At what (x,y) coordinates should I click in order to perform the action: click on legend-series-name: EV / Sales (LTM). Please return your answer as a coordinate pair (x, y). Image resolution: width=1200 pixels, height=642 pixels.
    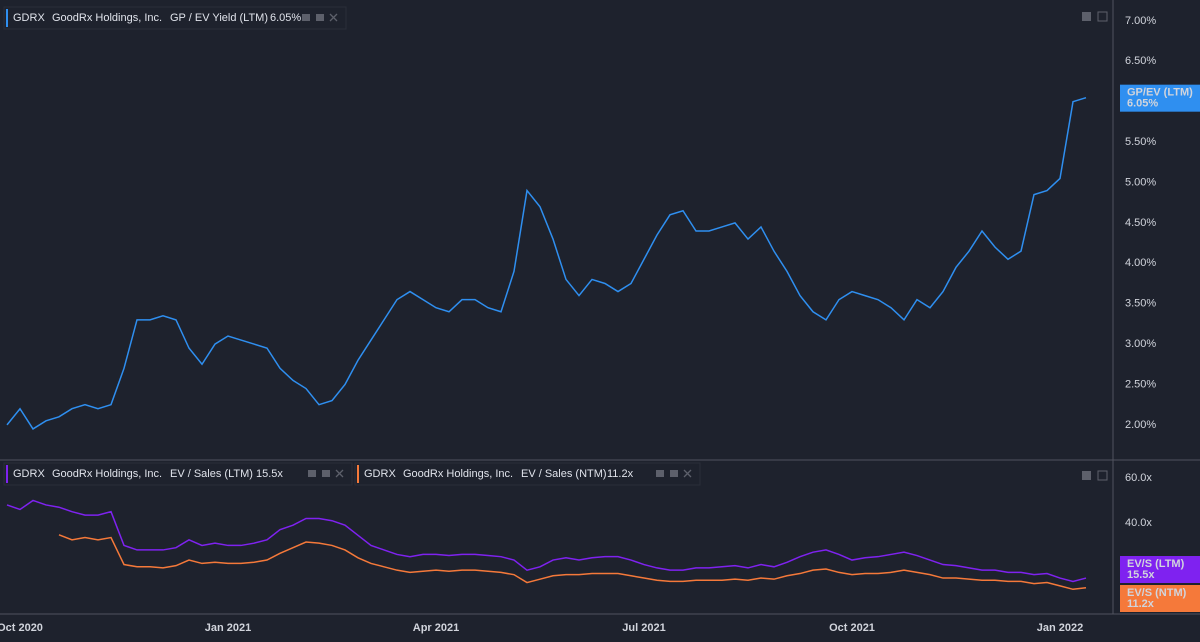
    Looking at the image, I should click on (211, 474).